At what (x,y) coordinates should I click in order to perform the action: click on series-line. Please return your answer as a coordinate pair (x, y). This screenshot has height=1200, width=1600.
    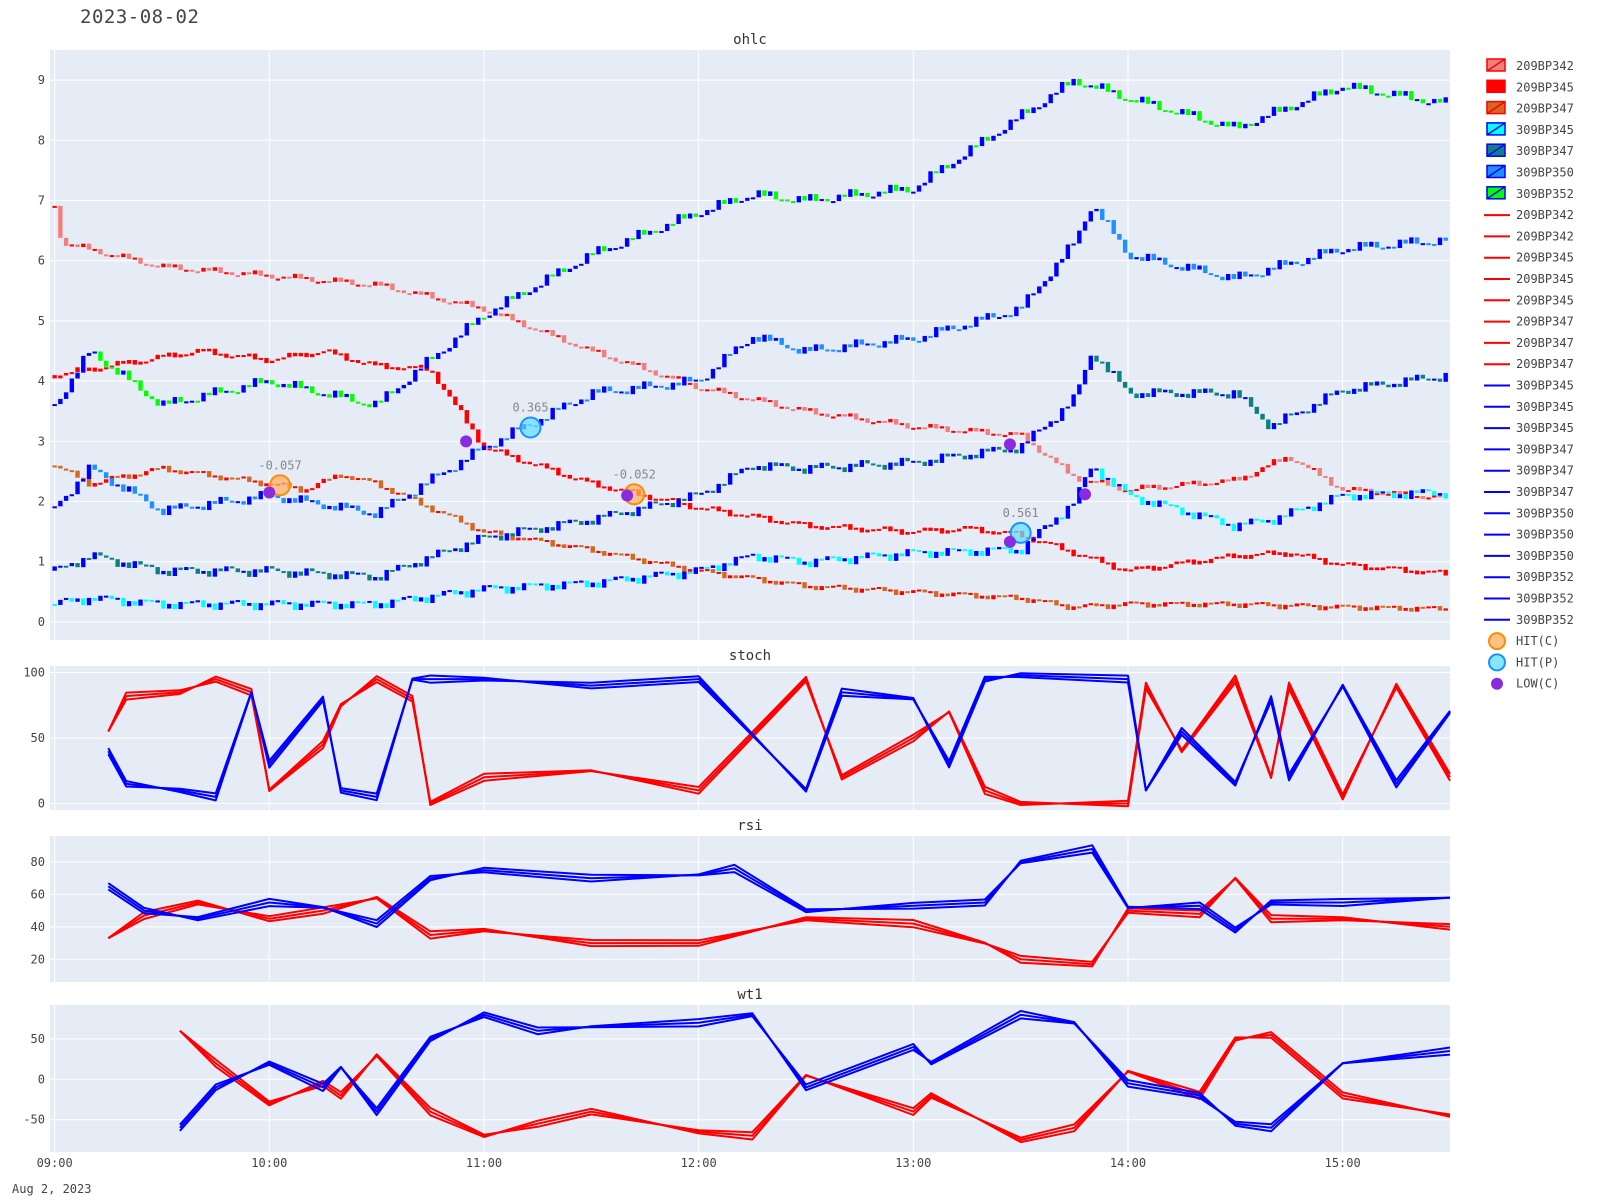
    Looking at the image, I should click on (779, 889).